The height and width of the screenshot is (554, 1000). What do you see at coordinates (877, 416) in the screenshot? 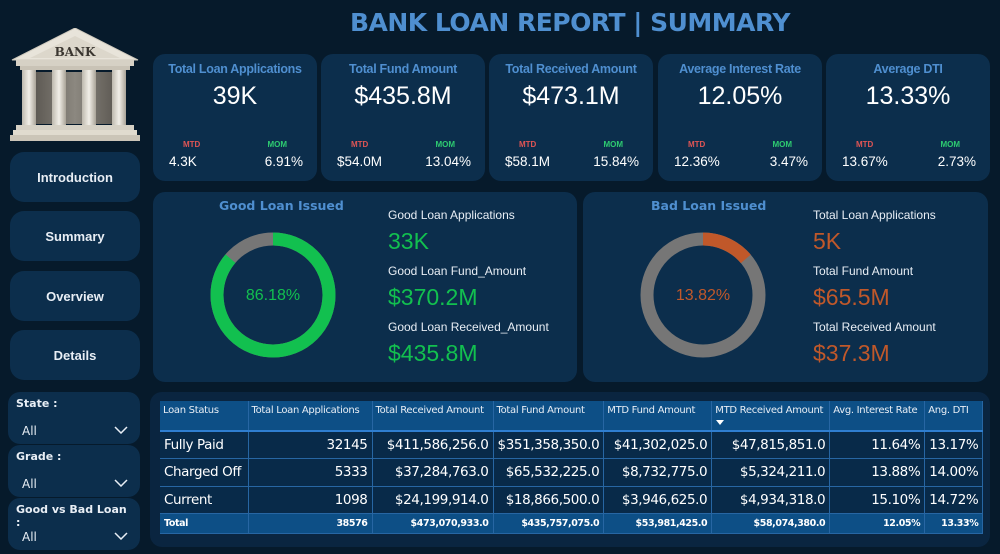
I see `column-header: Avg. Interest Rate` at bounding box center [877, 416].